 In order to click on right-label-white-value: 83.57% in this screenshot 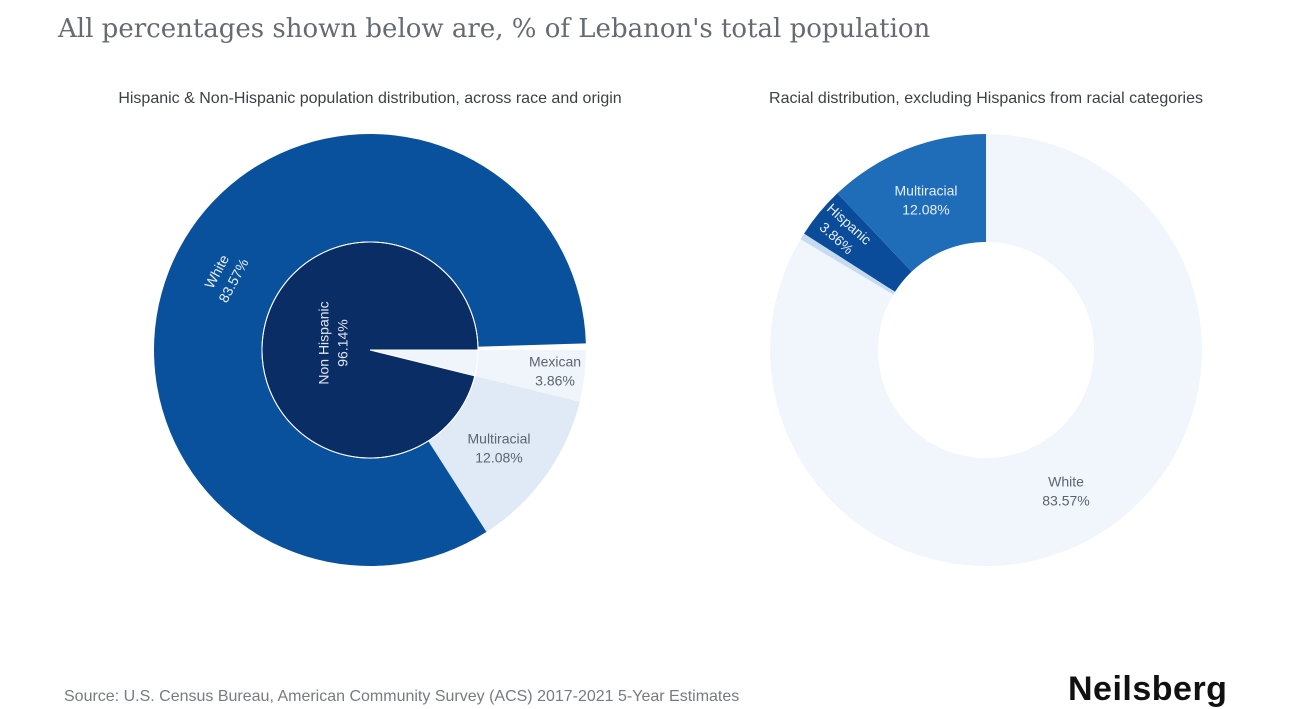, I will do `click(1065, 501)`.